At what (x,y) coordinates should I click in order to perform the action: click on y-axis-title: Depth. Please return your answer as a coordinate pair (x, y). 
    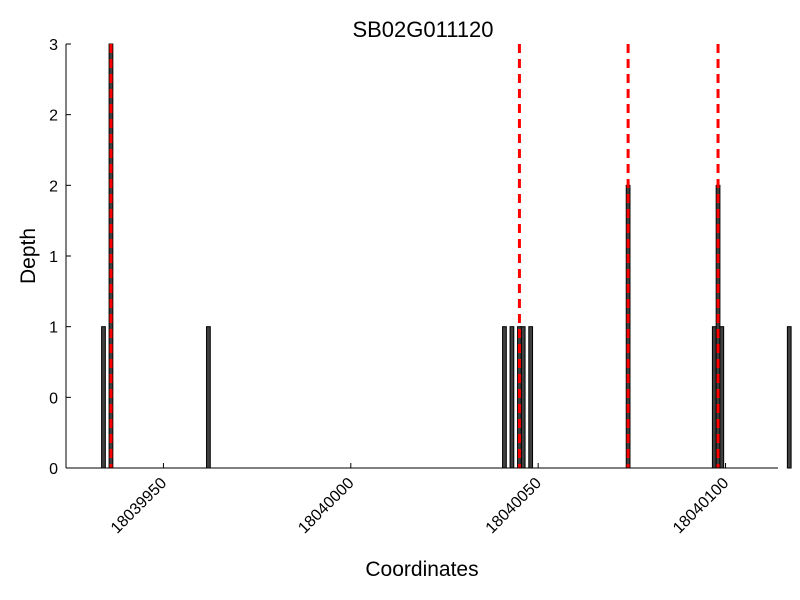
    Looking at the image, I should click on (28, 256).